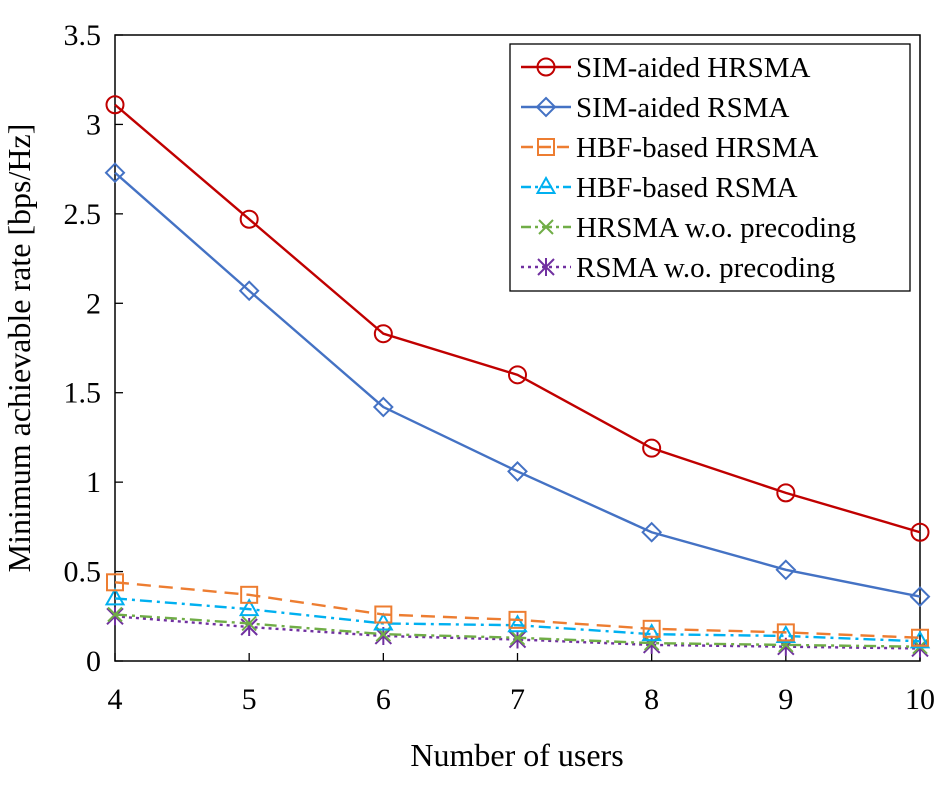 The width and height of the screenshot is (946, 788). I want to click on x-tick-label: 10, so click(920, 699).